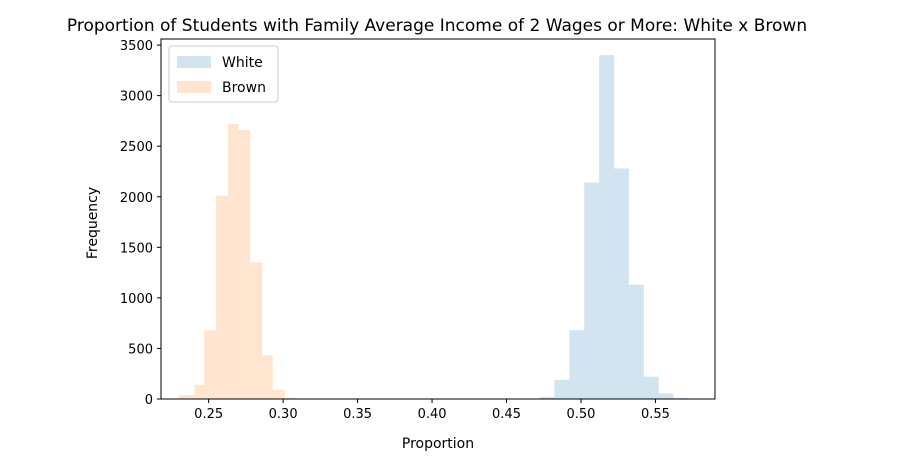 This screenshot has width=904, height=471. I want to click on legend-swatch-white, so click(194, 62).